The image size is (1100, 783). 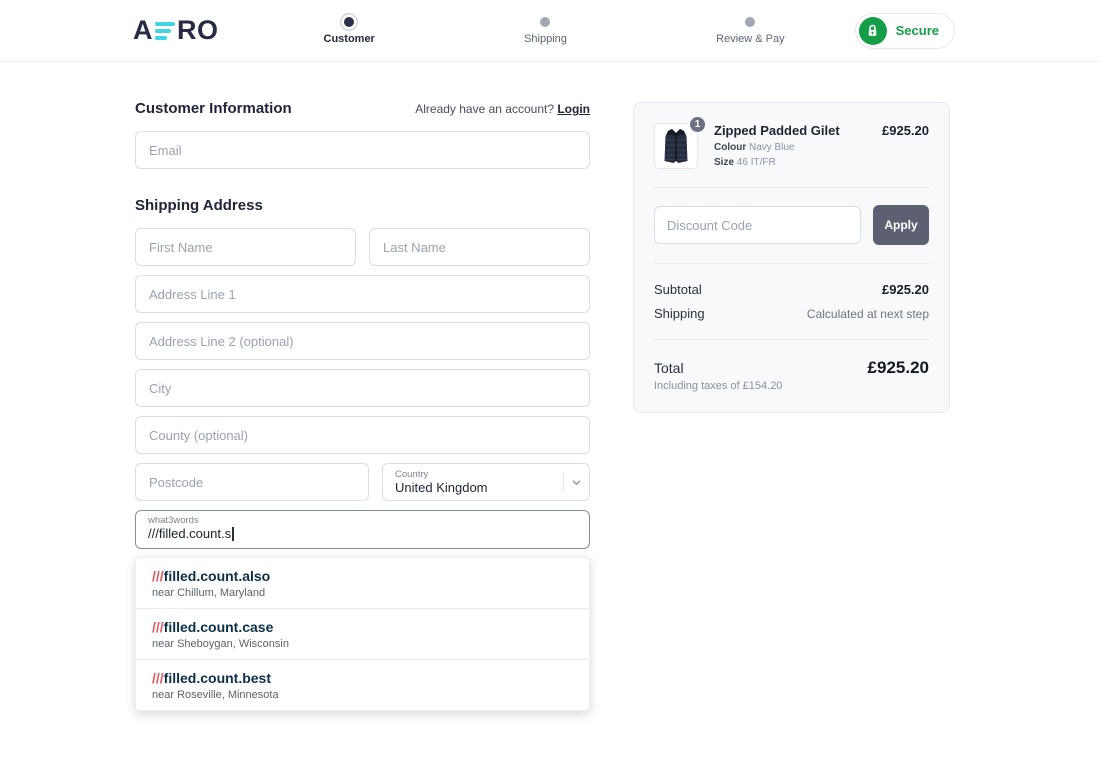 I want to click on first-name-field, so click(x=245, y=247).